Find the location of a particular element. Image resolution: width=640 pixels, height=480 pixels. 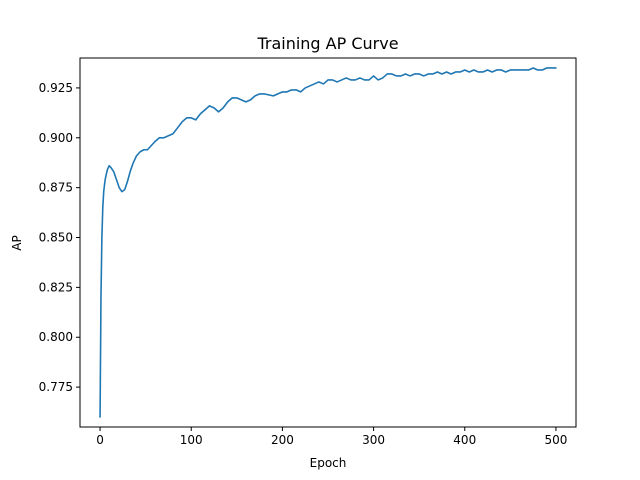

y-tick-label: 0.925 is located at coordinates (56, 88).